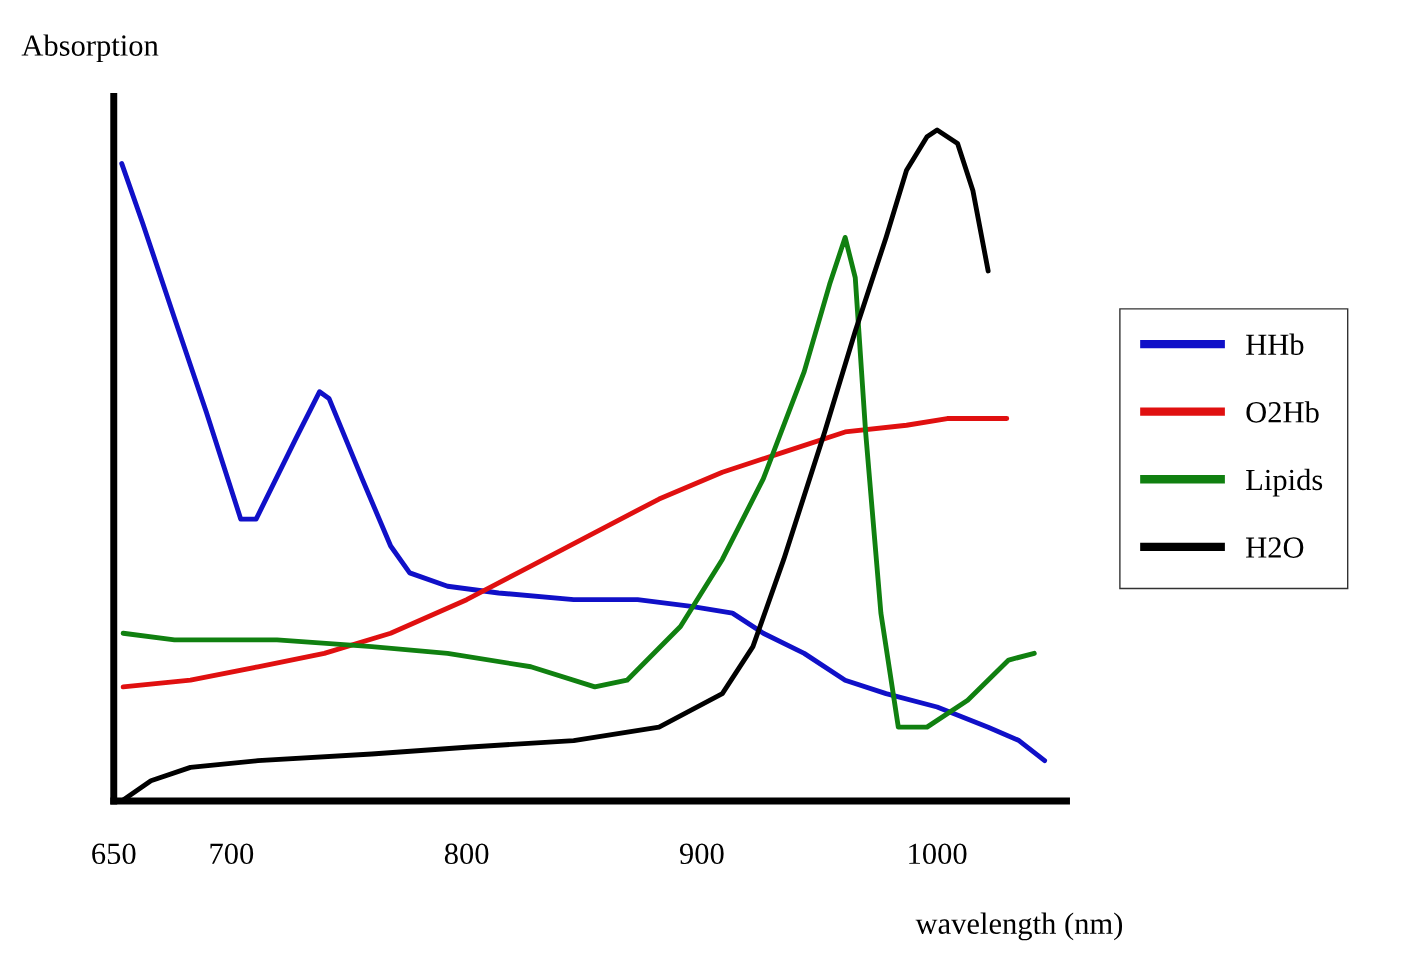 The image size is (1422, 965). Describe the element at coordinates (1275, 547) in the screenshot. I see `legend-label: H2O` at that location.